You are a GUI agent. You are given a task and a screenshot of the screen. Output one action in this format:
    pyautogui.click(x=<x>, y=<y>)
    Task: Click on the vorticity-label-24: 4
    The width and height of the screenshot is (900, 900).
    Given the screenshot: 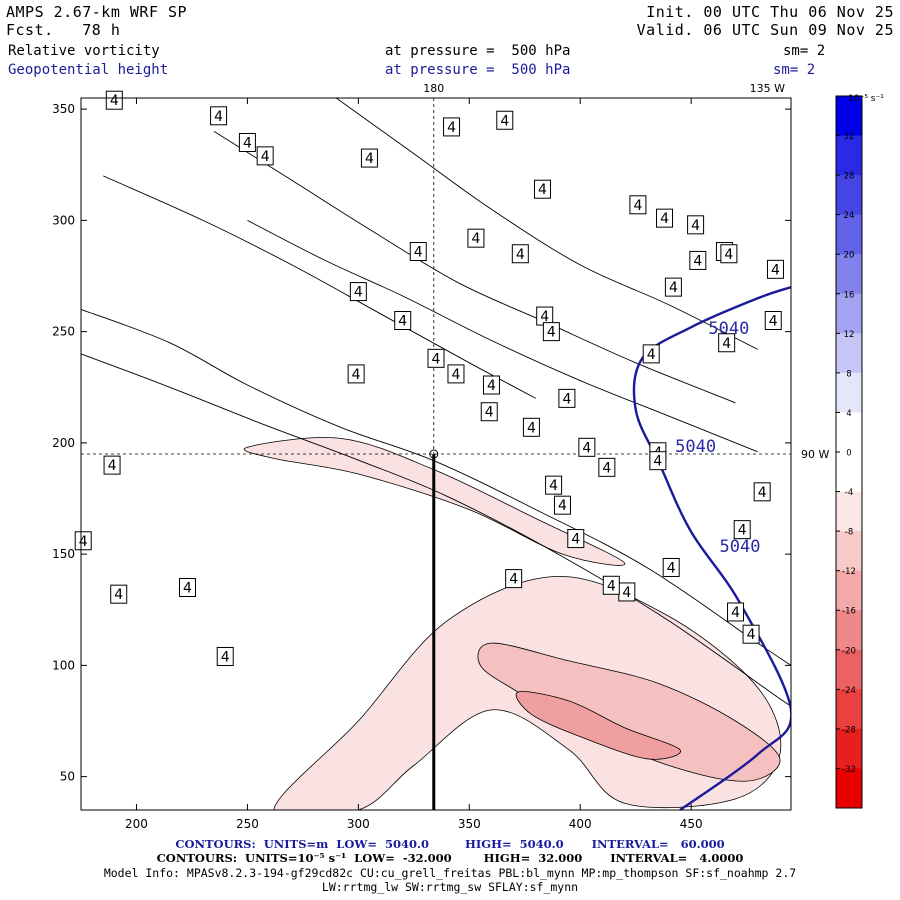 What is the action you would take?
    pyautogui.click(x=658, y=461)
    